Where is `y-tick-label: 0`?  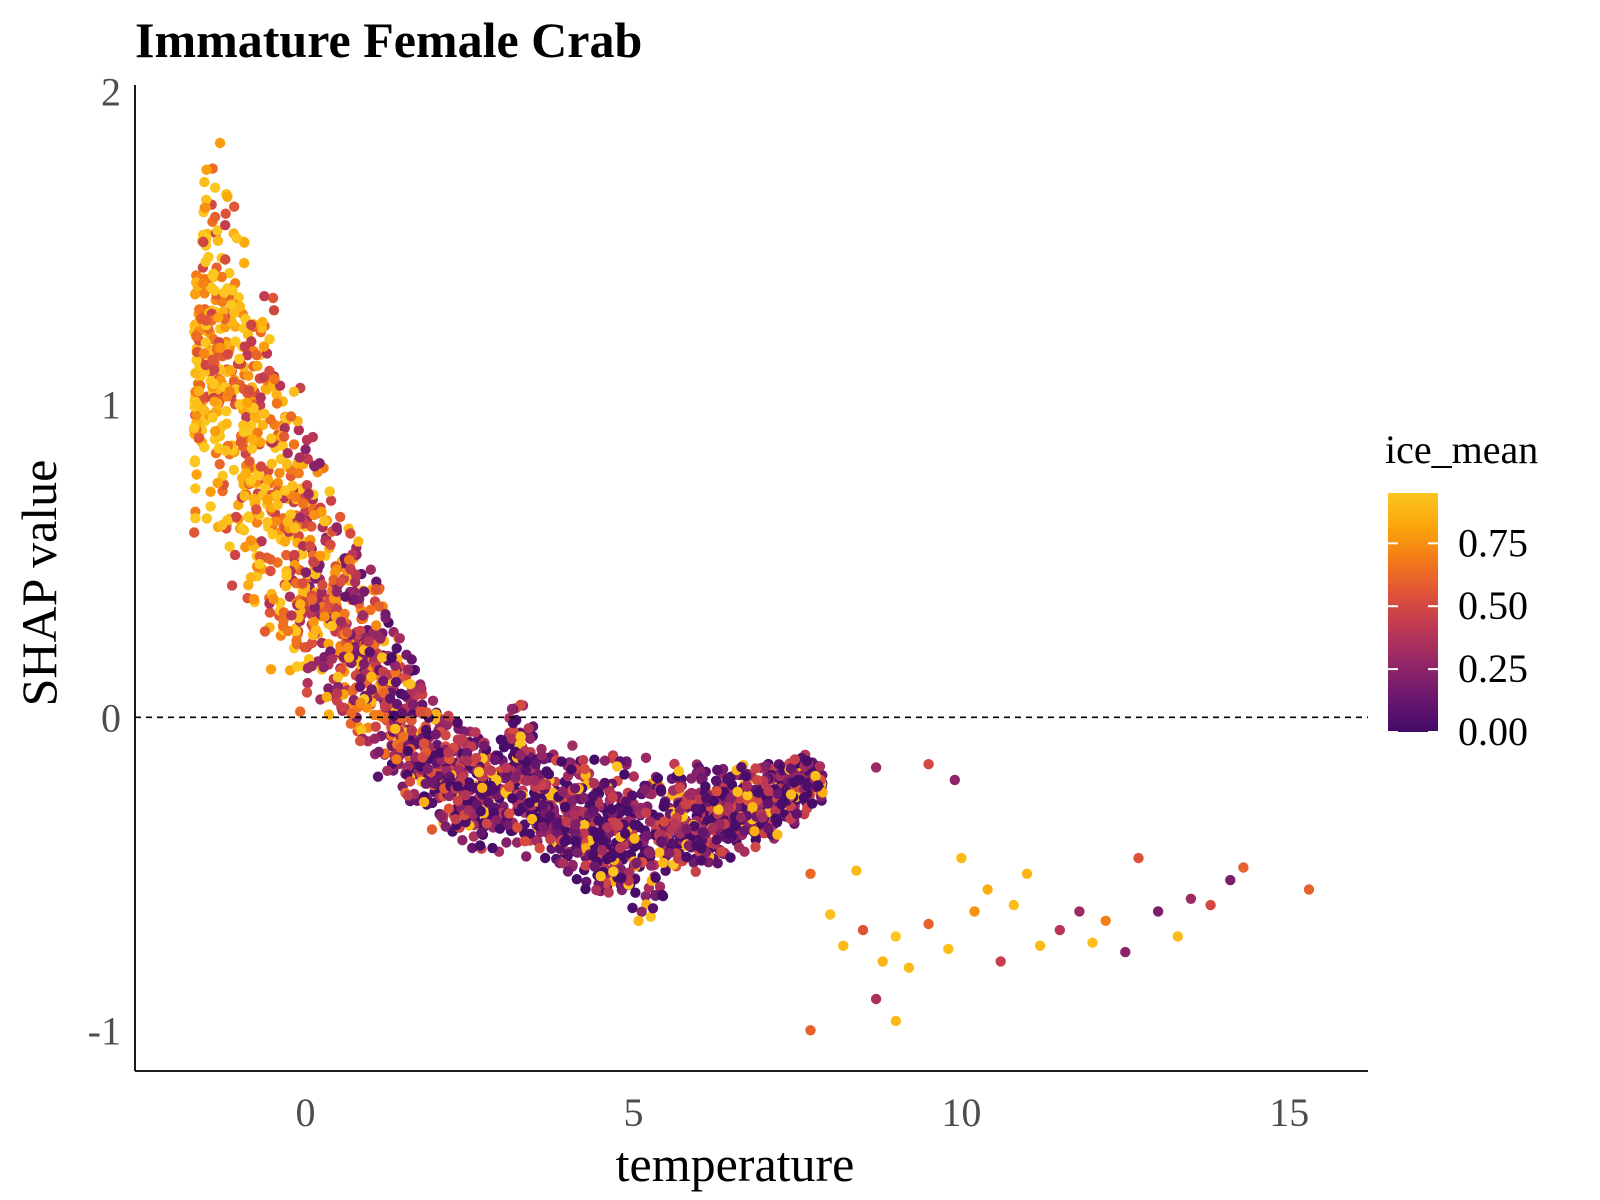 y-tick-label: 0 is located at coordinates (111, 717).